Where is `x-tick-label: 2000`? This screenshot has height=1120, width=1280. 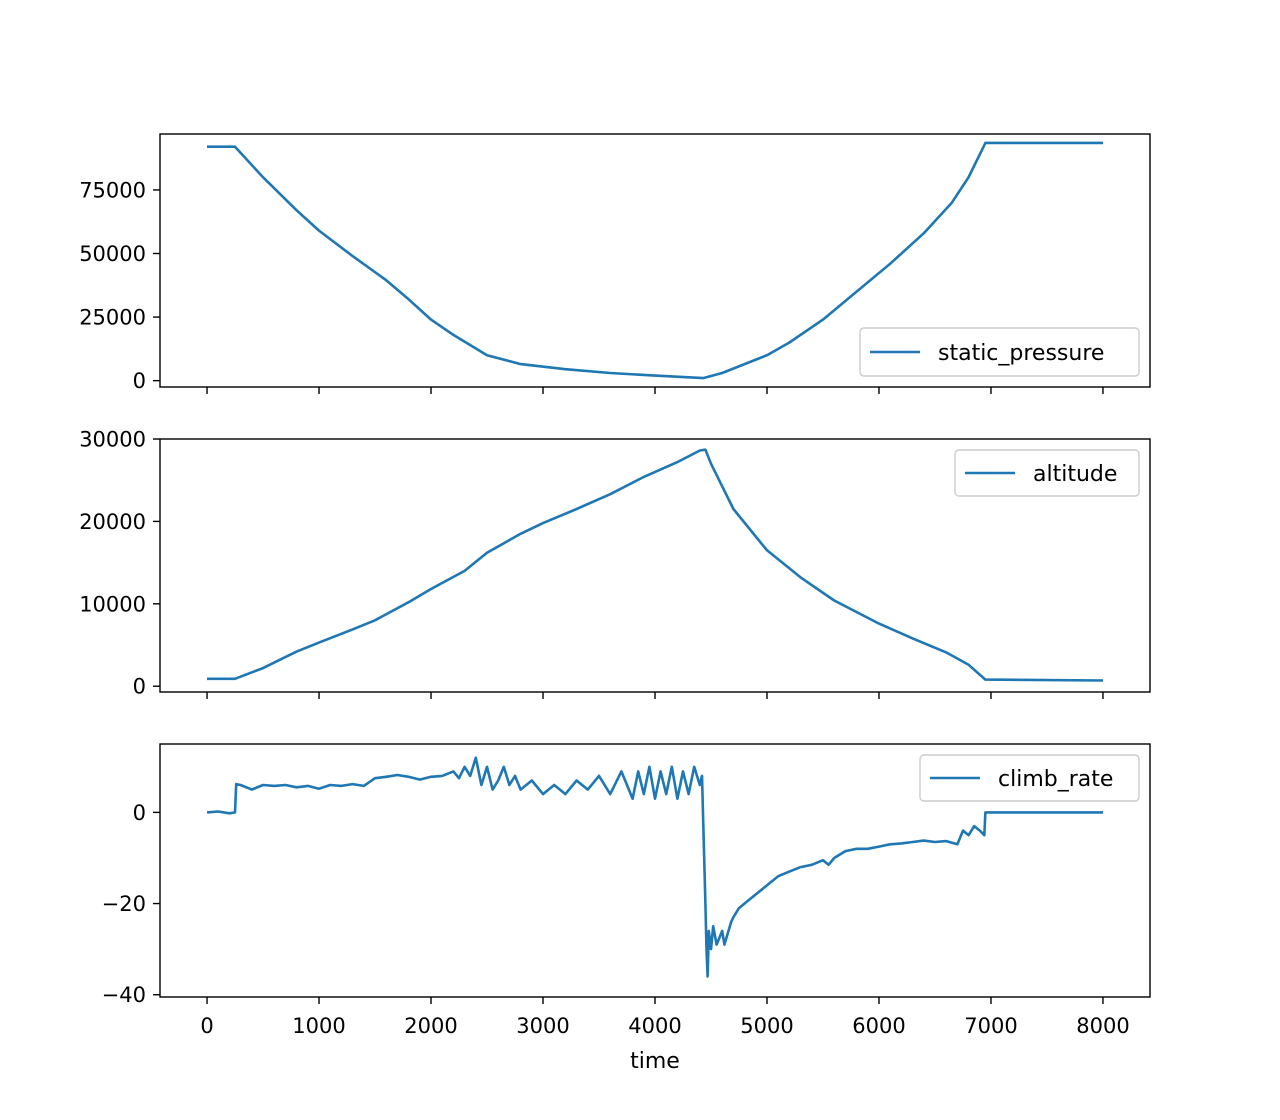
x-tick-label: 2000 is located at coordinates (430, 1026).